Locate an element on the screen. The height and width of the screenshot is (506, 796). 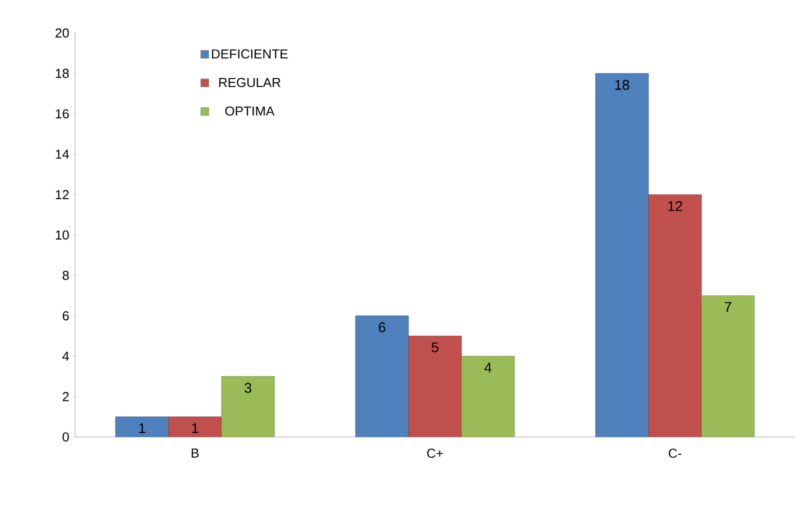
data-label: 7 is located at coordinates (728, 307).